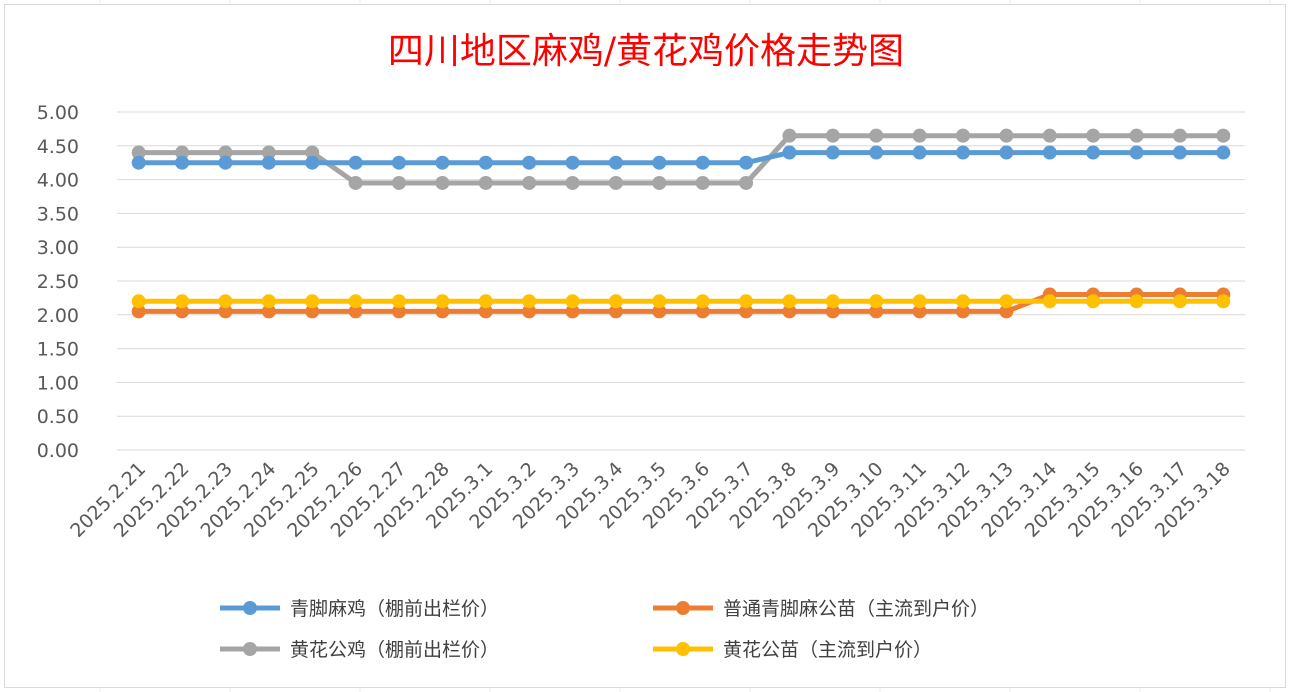  I want to click on y-tick-label: 2.50, so click(58, 282).